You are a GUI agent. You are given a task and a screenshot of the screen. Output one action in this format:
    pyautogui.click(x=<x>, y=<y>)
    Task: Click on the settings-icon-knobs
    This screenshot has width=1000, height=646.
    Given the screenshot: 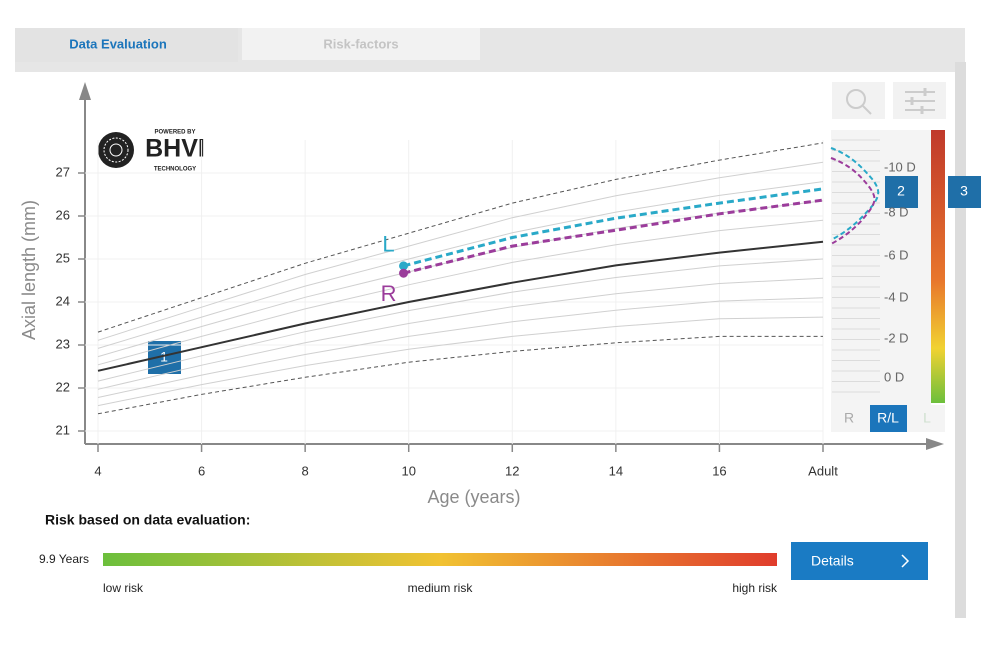 What is the action you would take?
    pyautogui.click(x=918, y=101)
    